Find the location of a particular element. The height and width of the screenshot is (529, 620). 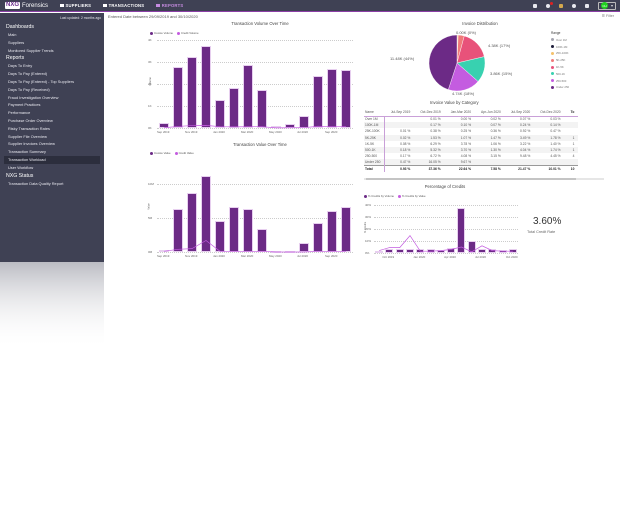

nav-transactions: TRANSACTIONS is located at coordinates (123, 5).